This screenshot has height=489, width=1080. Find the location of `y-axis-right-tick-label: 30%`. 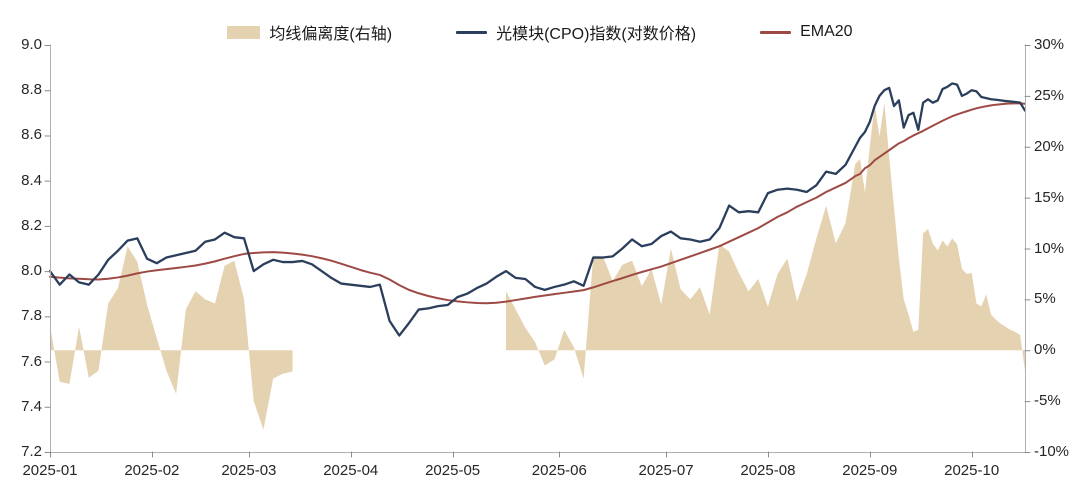

y-axis-right-tick-label: 30% is located at coordinates (1049, 44).